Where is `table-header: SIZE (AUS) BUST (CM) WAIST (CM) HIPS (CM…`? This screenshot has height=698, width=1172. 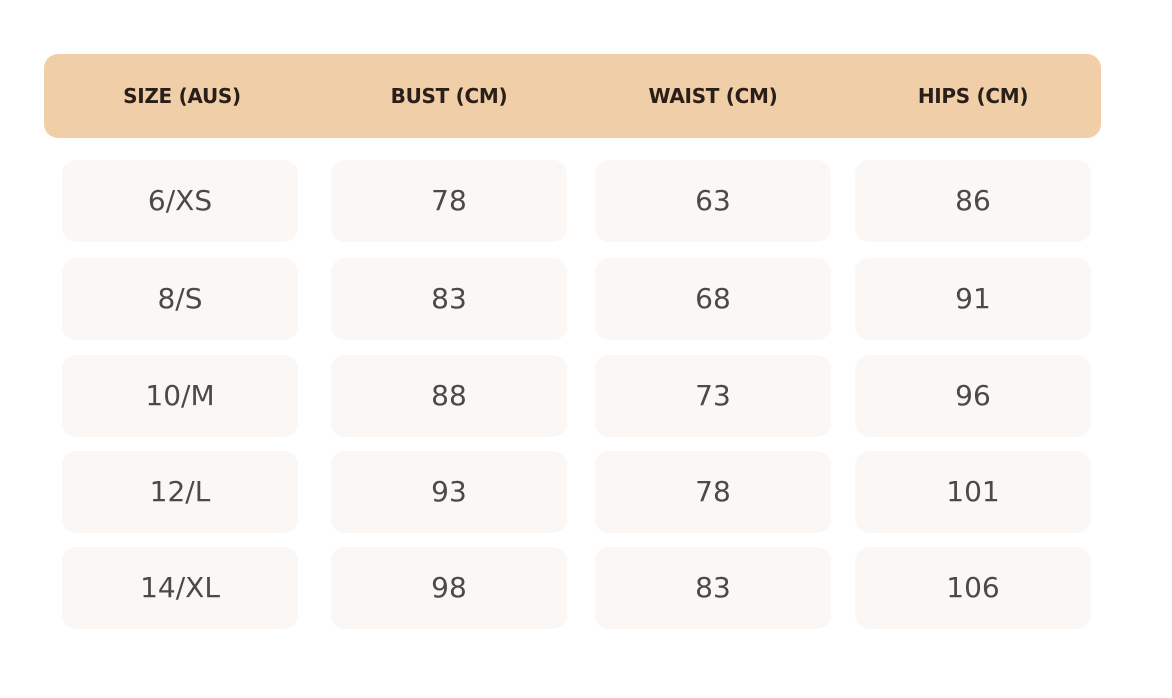
table-header: SIZE (AUS) BUST (CM) WAIST (CM) HIPS (CM… is located at coordinates (572, 96).